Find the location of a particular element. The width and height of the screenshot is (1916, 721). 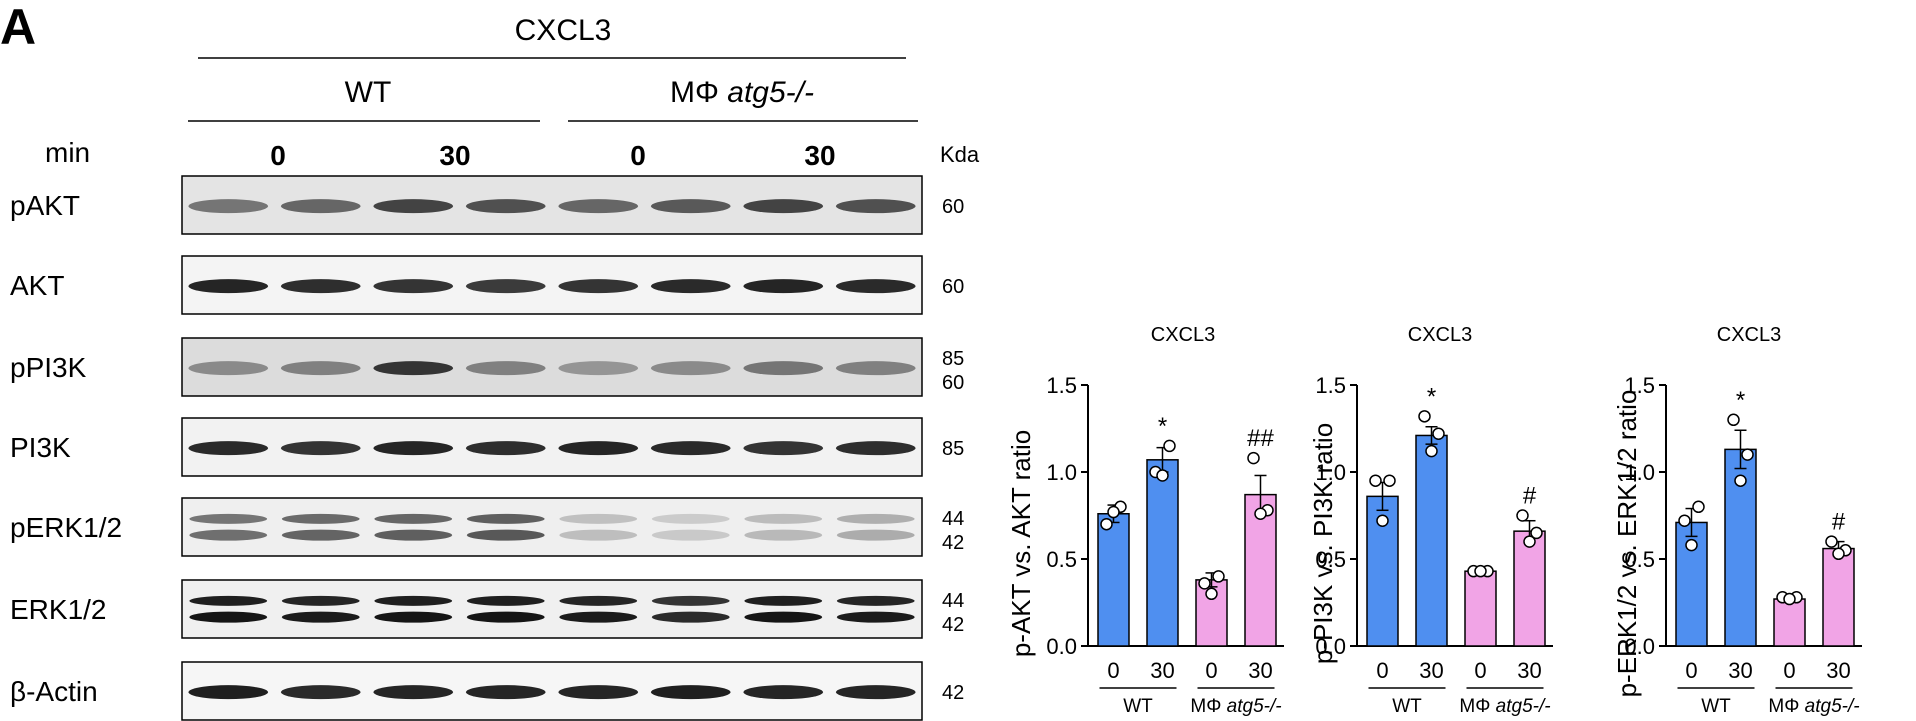

x-tick-label: 30 is located at coordinates (1431, 670).